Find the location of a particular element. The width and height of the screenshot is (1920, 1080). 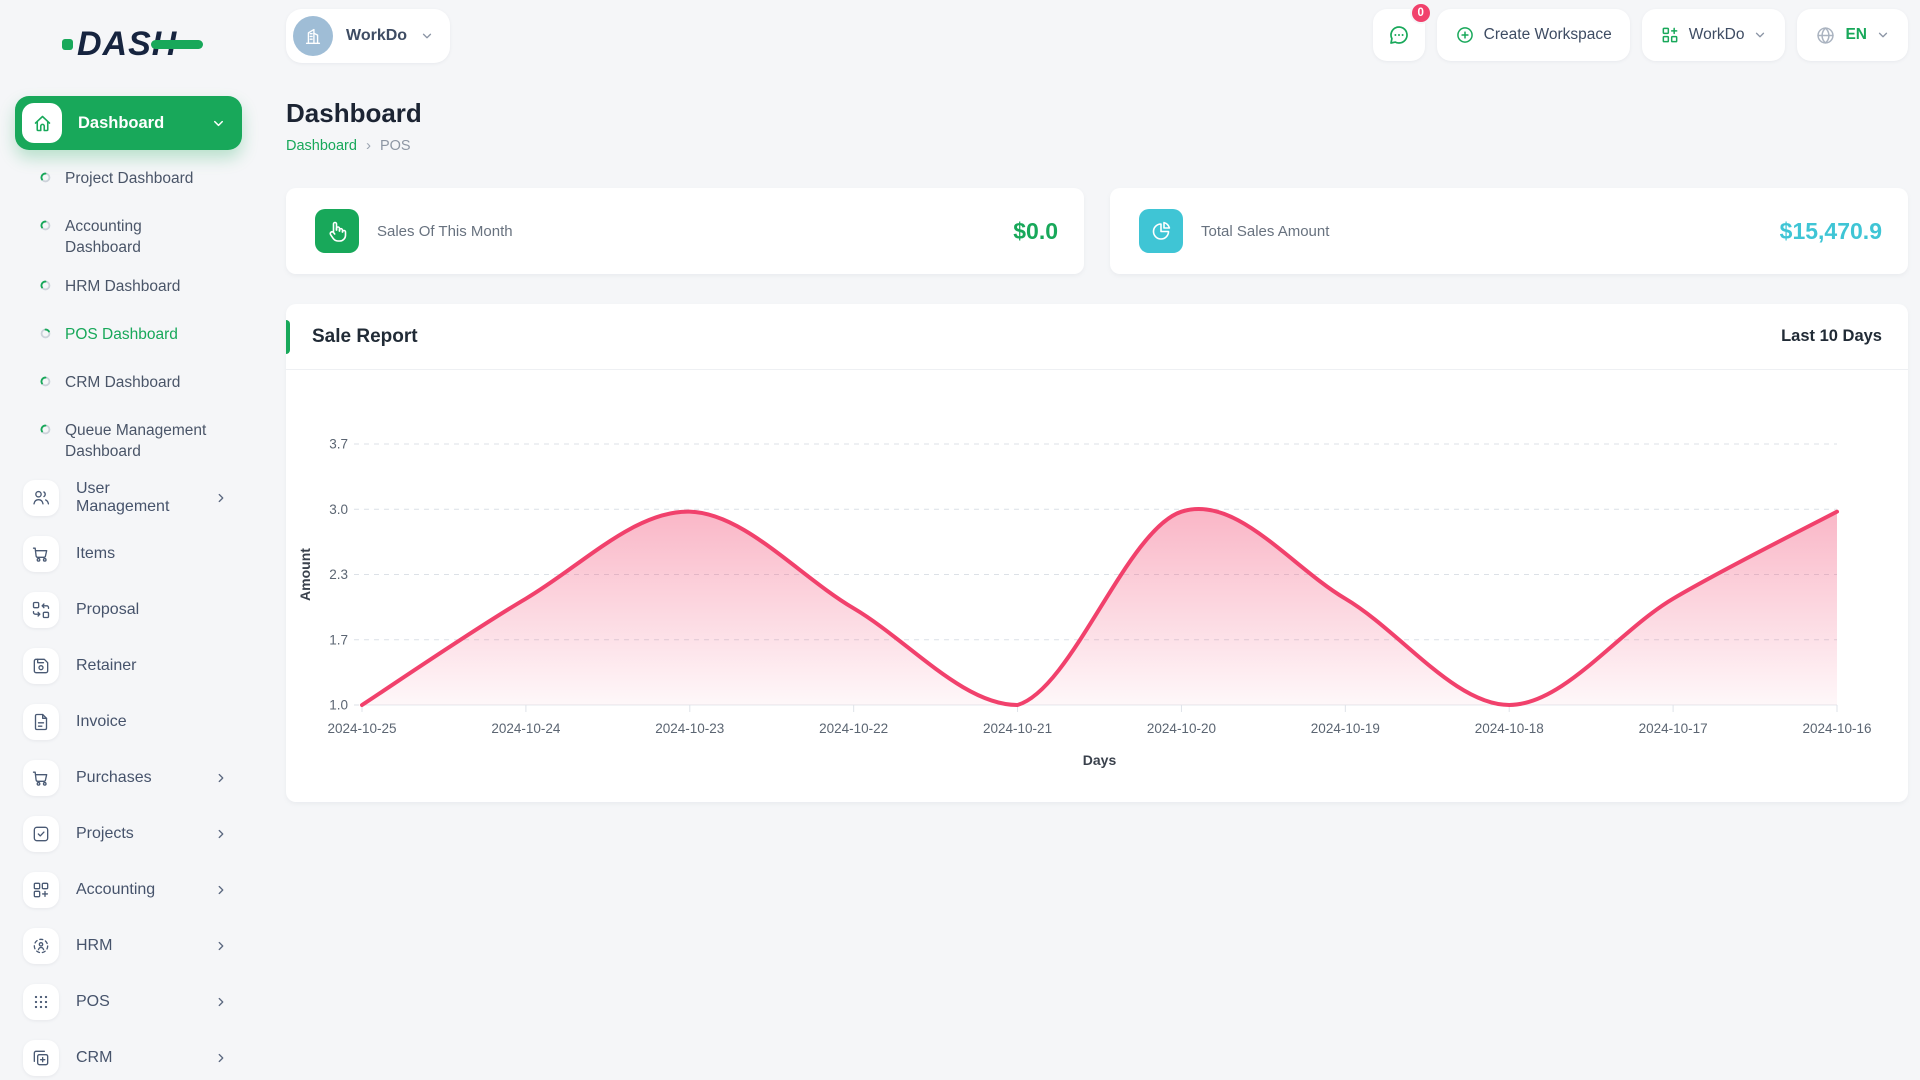

workspace-switcher: WorkDo is located at coordinates (368, 36).